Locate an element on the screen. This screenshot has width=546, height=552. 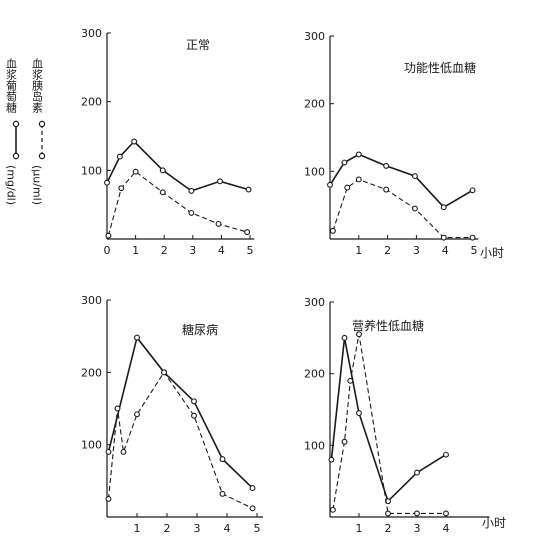
legend-insulin-marker is located at coordinates (42, 124).